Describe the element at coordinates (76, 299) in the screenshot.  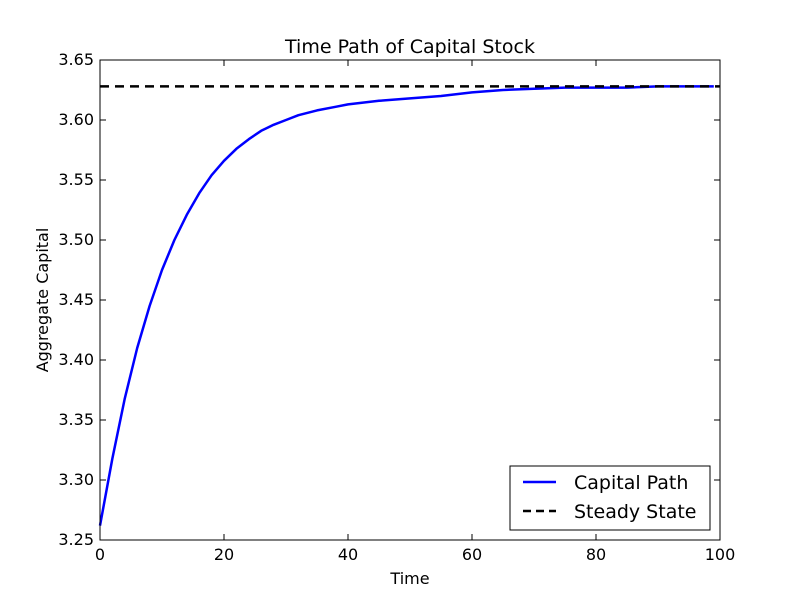
I see `y-tick-label: 3.45` at that location.